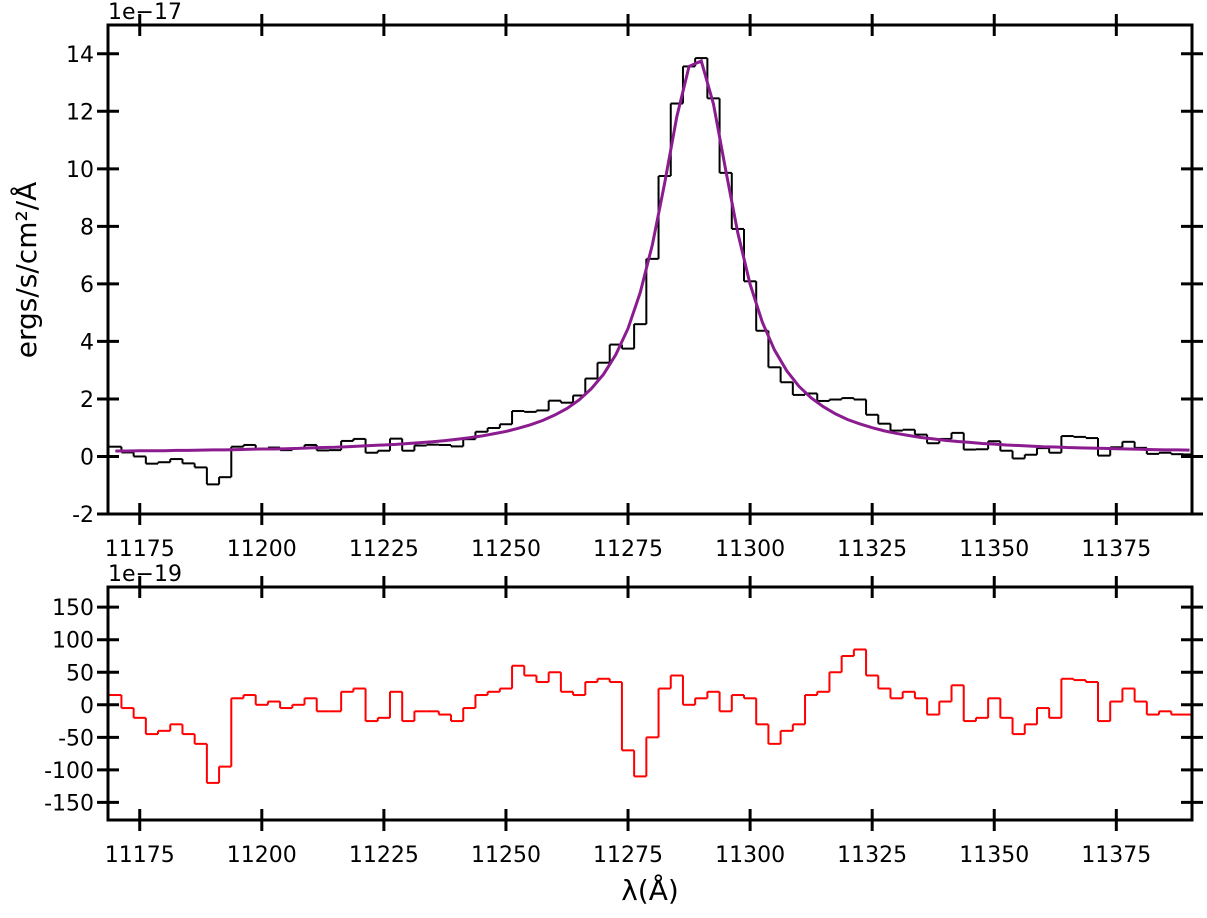 This screenshot has width=1207, height=918. What do you see at coordinates (80, 55) in the screenshot?
I see `y-tick-label: 14` at bounding box center [80, 55].